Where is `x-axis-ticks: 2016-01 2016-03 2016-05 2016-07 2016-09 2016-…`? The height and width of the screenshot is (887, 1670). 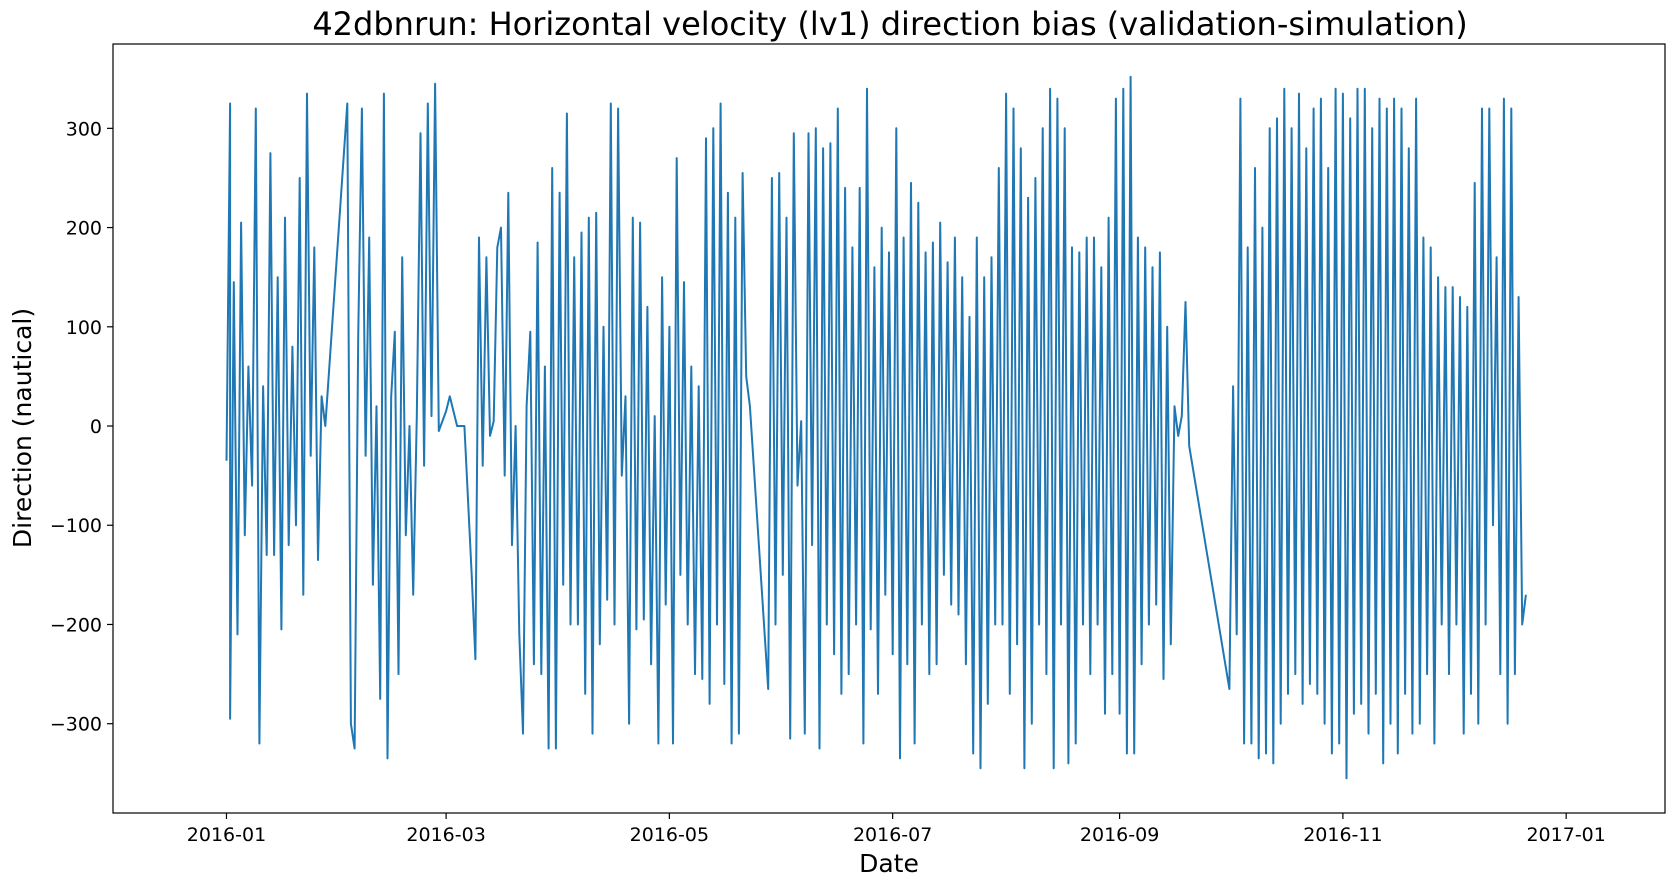 x-axis-ticks: 2016-01 2016-03 2016-05 2016-07 2016-09 2016-… is located at coordinates (896, 829).